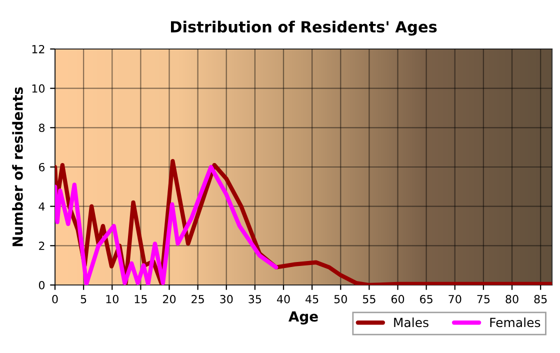 The width and height of the screenshot is (560, 353). Describe the element at coordinates (426, 299) in the screenshot. I see `x-tick-label: 65` at that location.